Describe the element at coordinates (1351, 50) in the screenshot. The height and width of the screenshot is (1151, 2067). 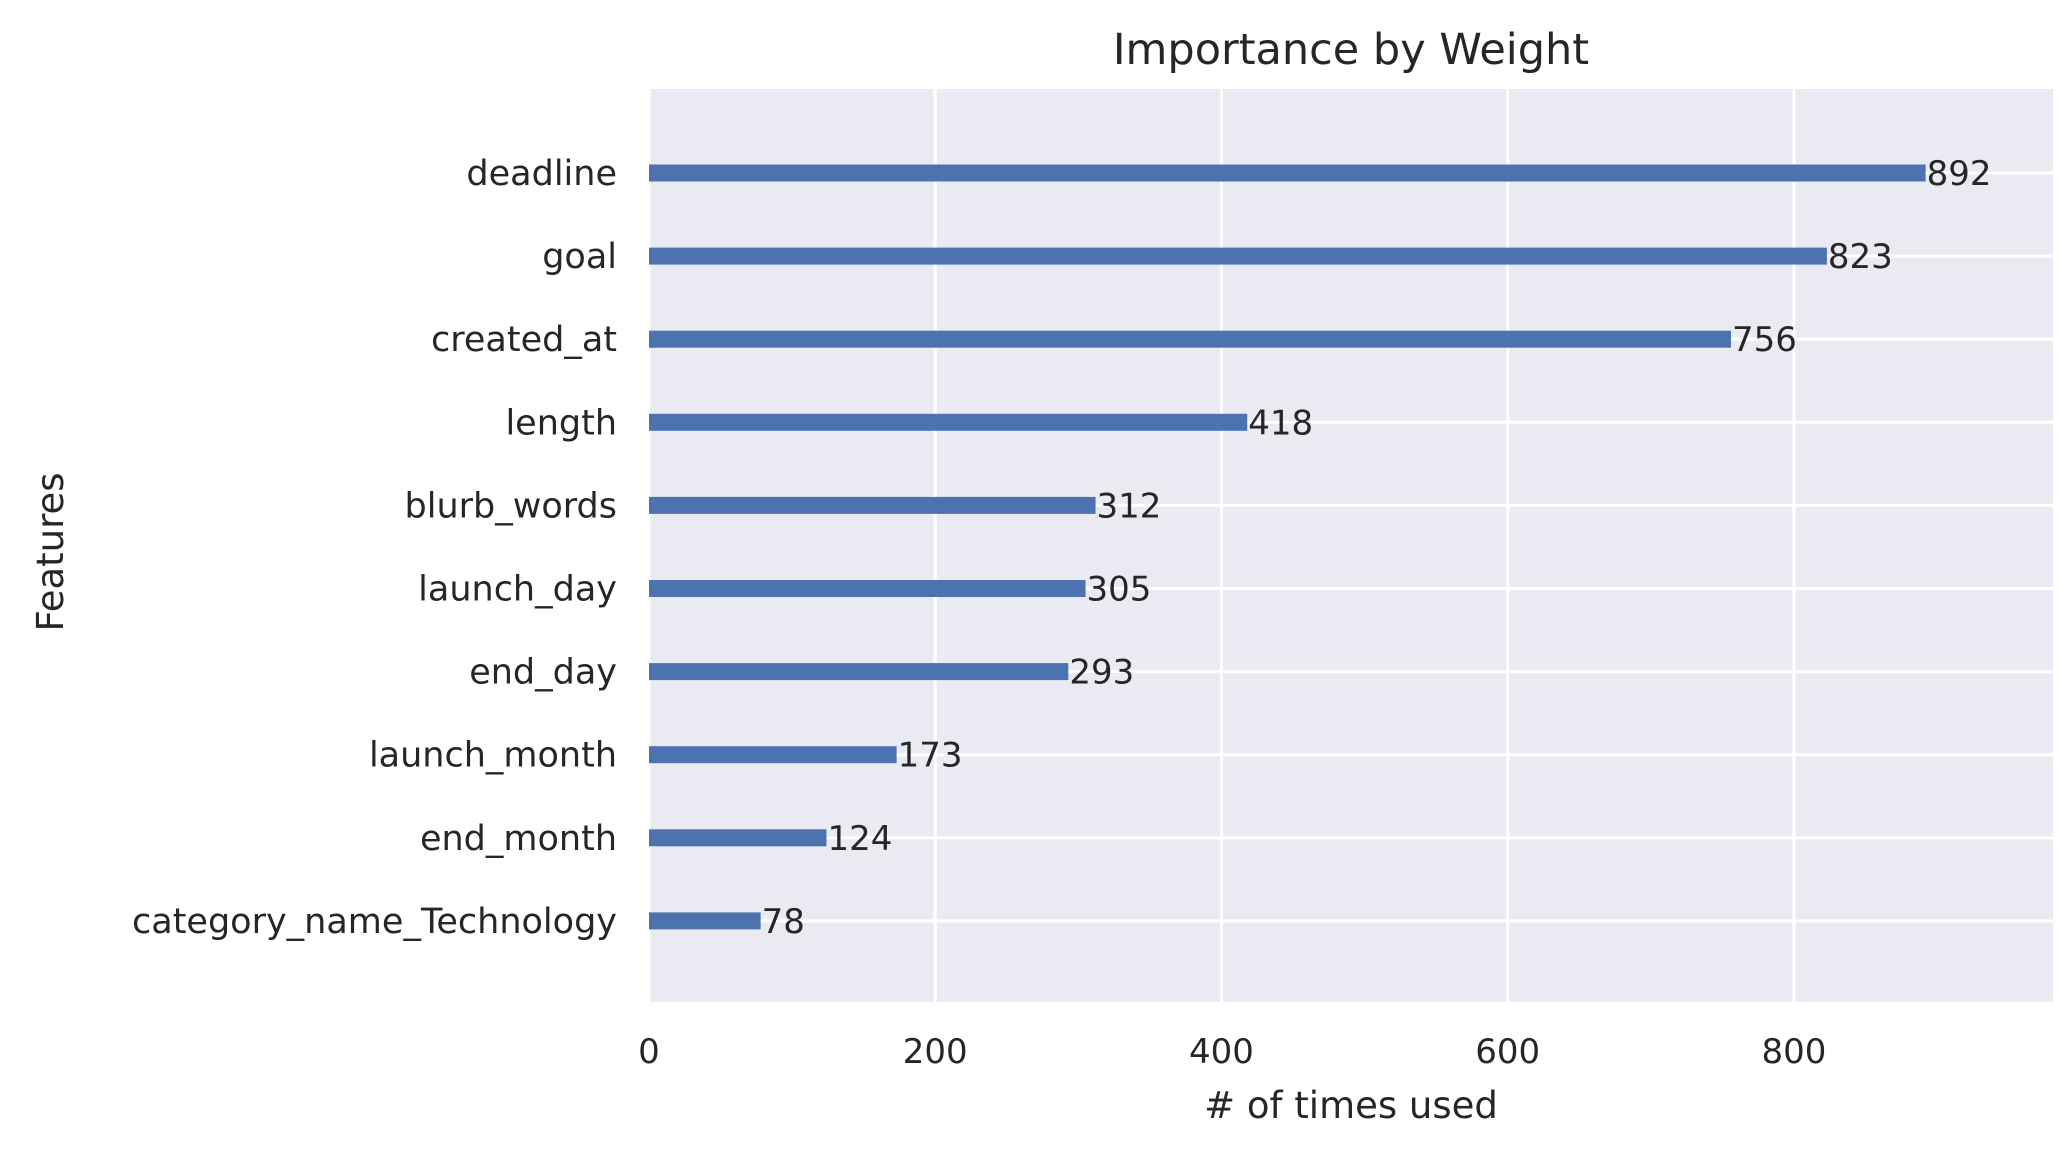
I see `chart-title: Importance by Weight` at that location.